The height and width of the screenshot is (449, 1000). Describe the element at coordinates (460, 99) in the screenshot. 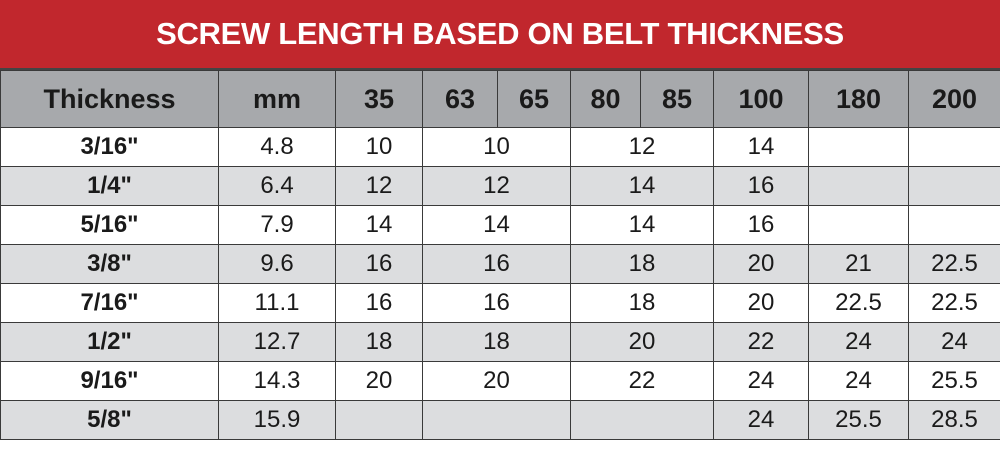

I see `header-cell: 63` at that location.